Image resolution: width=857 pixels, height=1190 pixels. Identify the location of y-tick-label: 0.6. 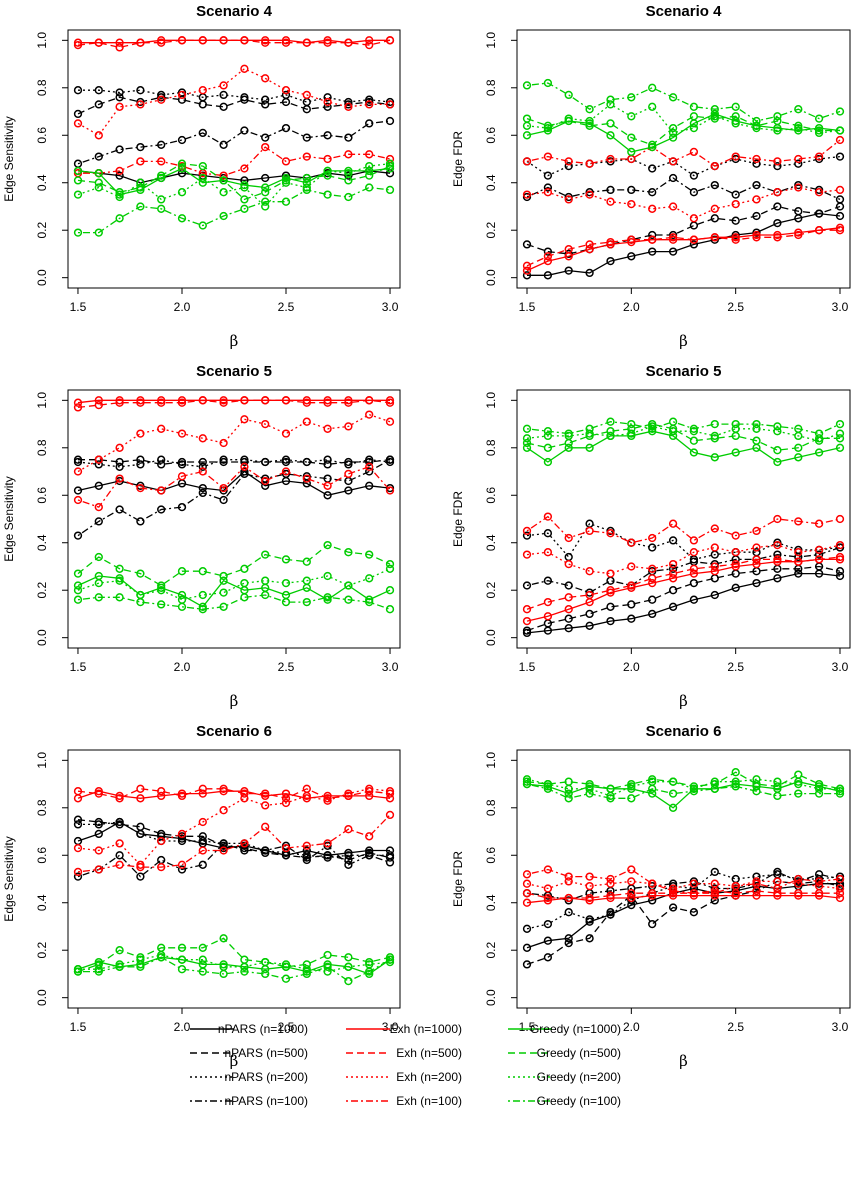
(42, 135).